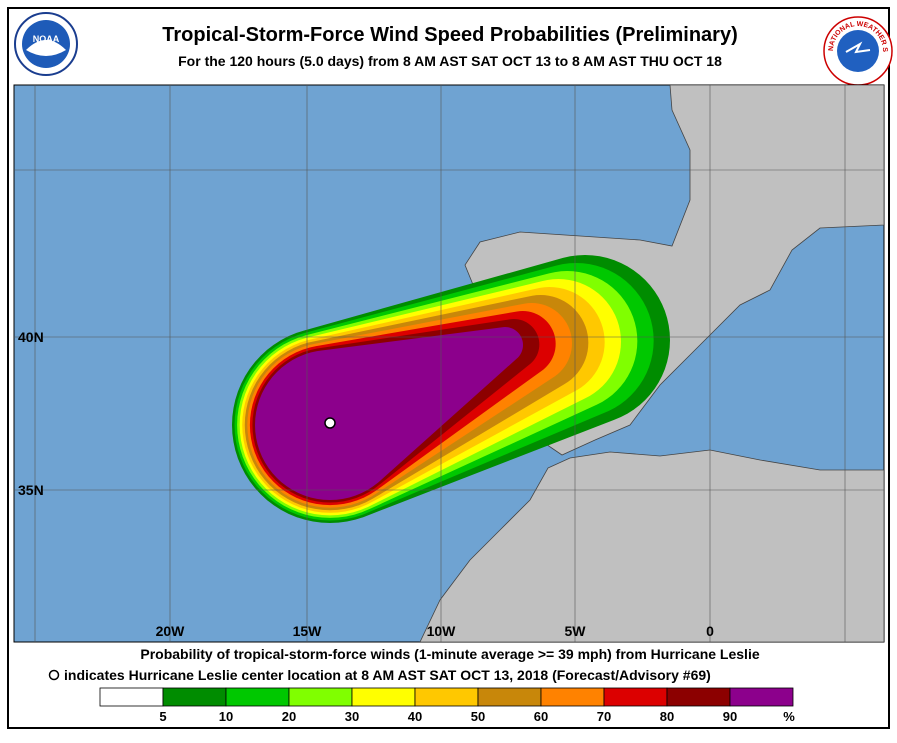  What do you see at coordinates (308, 631) in the screenshot?
I see `lon-label: 15W` at bounding box center [308, 631].